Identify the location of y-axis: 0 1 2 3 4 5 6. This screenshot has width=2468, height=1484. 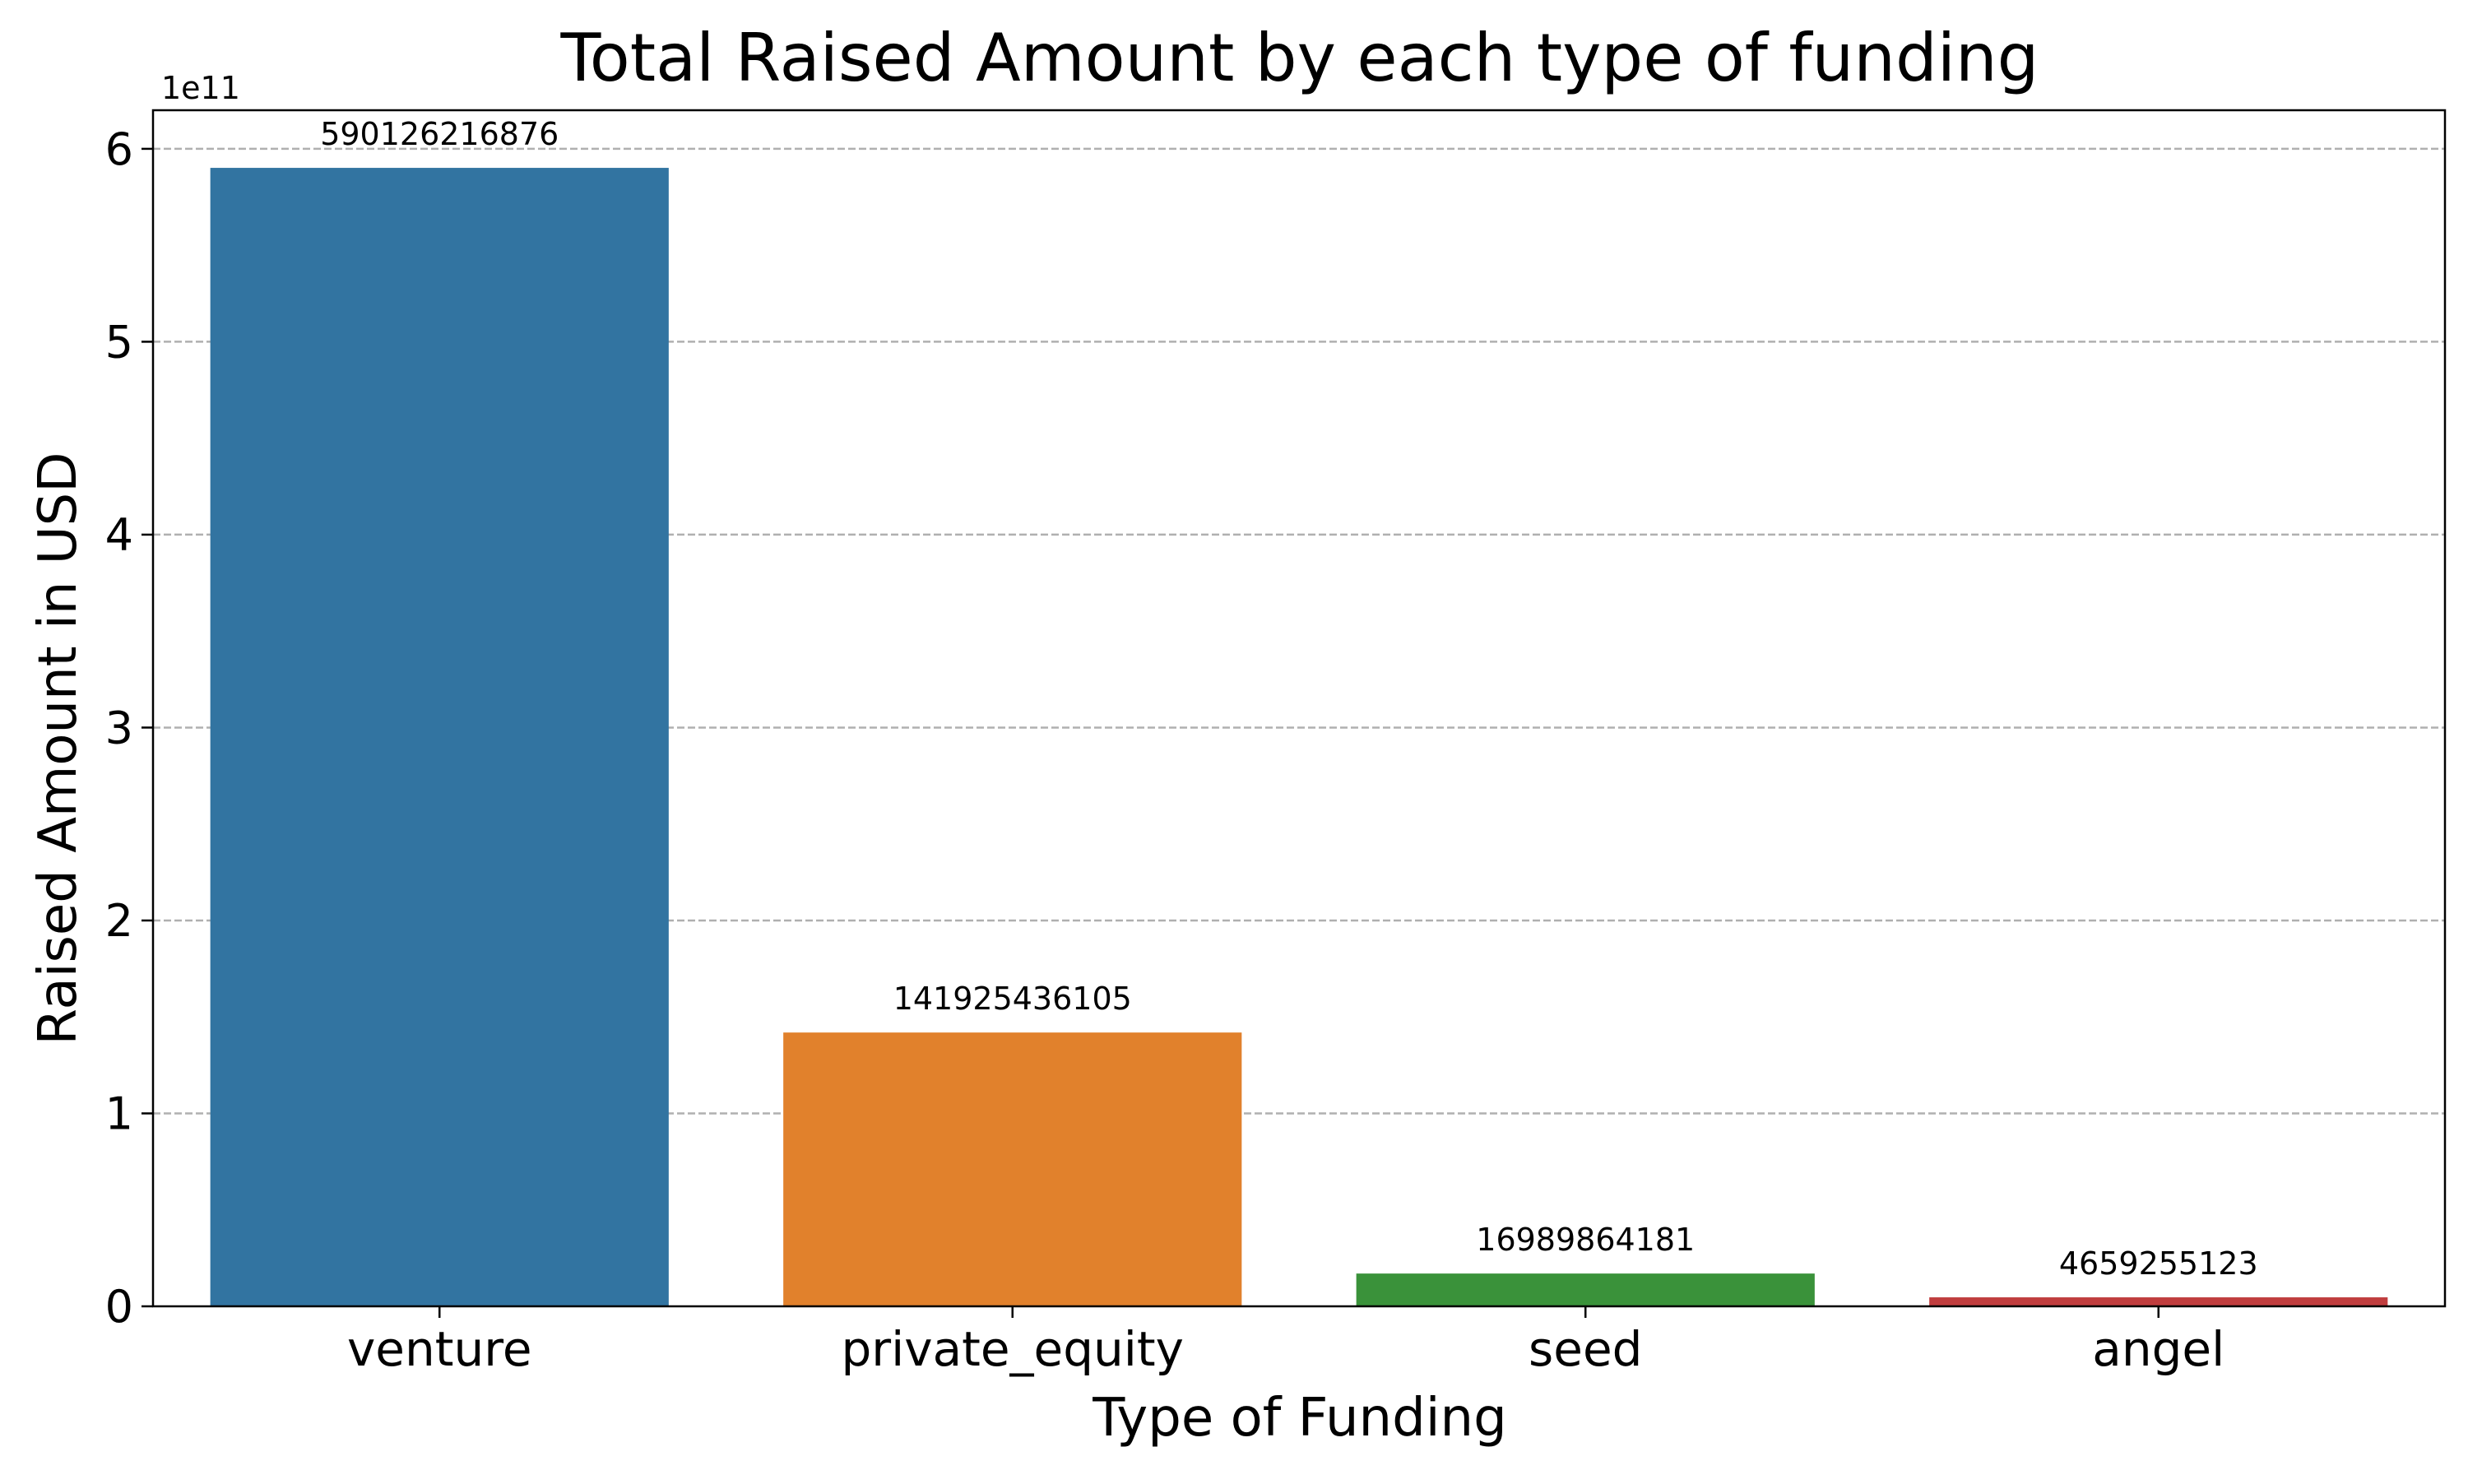
(129, 728).